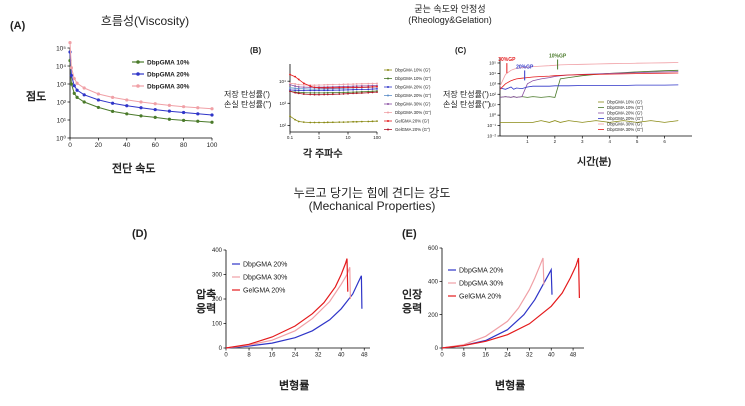  Describe the element at coordinates (480, 296) in the screenshot. I see `legend-label: GelGMA 20%` at that location.